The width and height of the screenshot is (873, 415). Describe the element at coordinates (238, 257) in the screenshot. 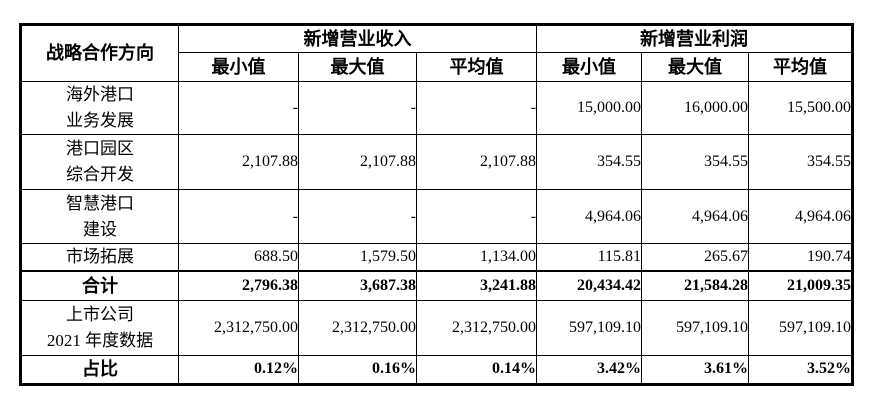

I see `cell: 688.50` at that location.